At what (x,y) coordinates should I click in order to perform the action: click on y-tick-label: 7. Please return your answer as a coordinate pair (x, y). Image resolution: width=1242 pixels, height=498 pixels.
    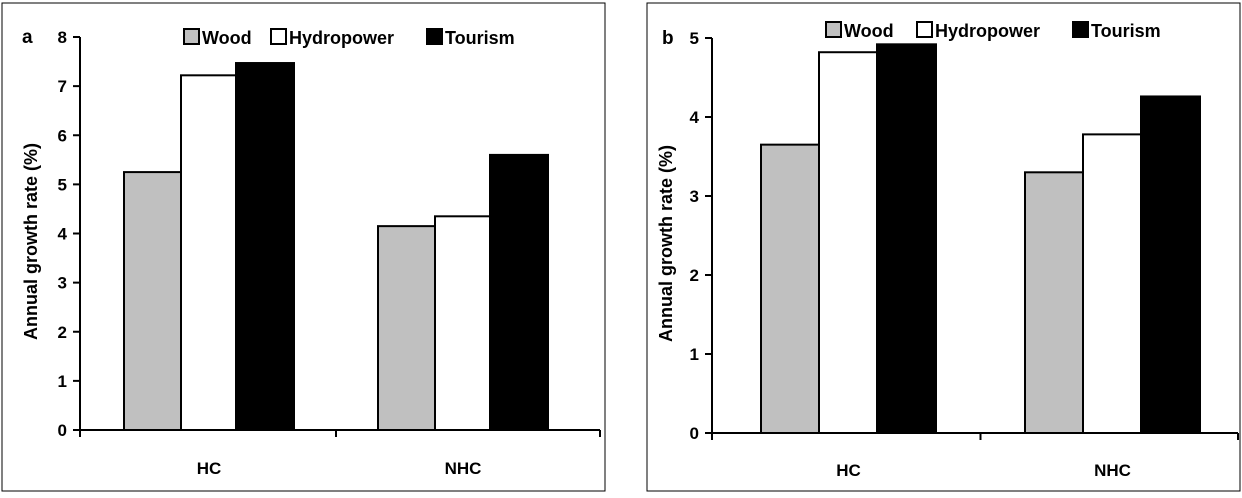
    Looking at the image, I should click on (62, 86).